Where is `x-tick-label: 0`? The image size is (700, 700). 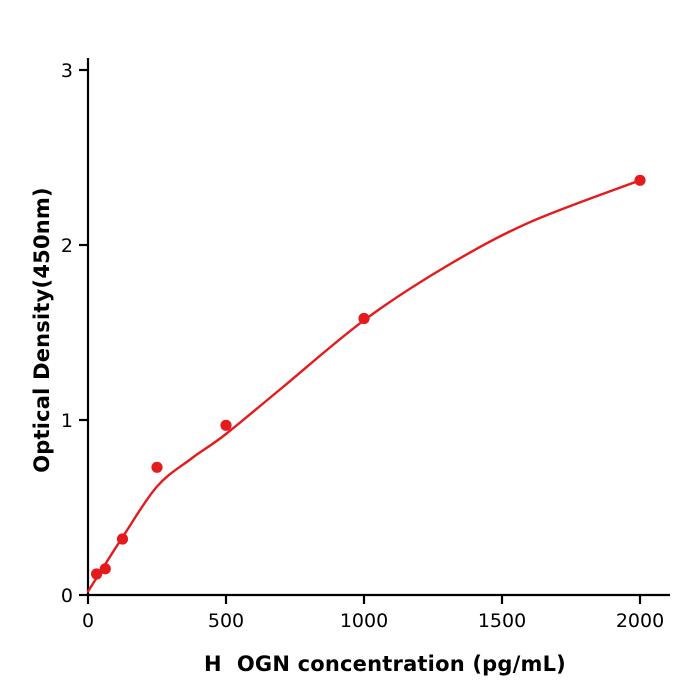
x-tick-label: 0 is located at coordinates (88, 621).